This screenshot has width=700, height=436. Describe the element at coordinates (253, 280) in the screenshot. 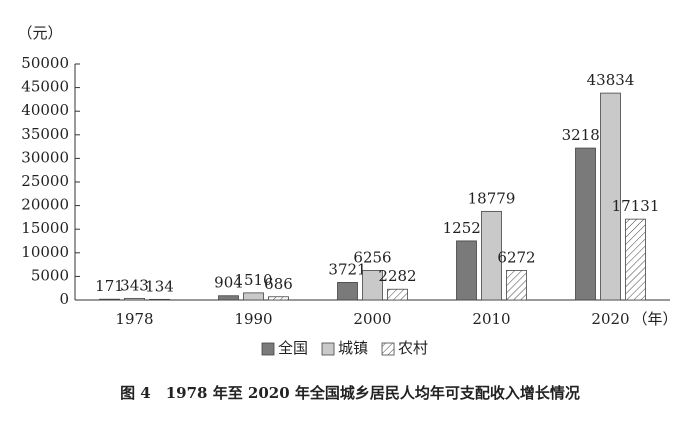

I see `data-label: 1510` at that location.